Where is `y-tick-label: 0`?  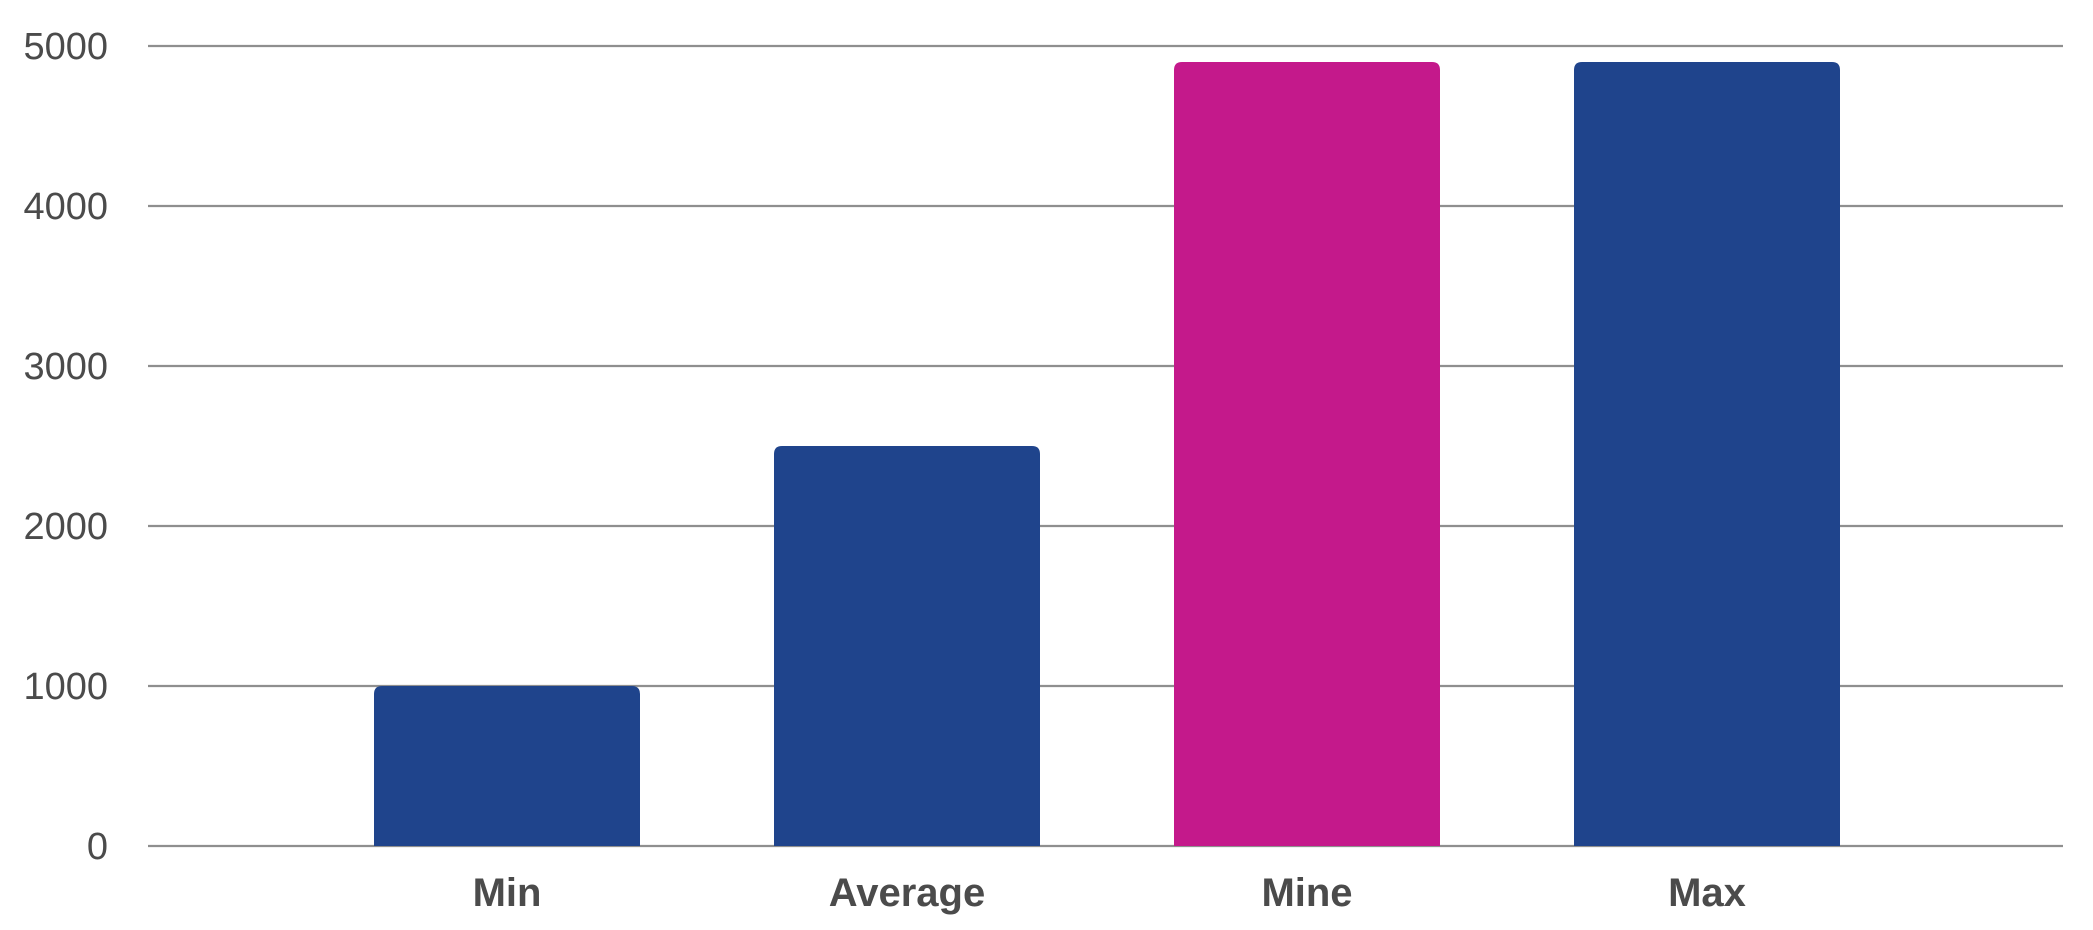
y-tick-label: 0 is located at coordinates (97, 847).